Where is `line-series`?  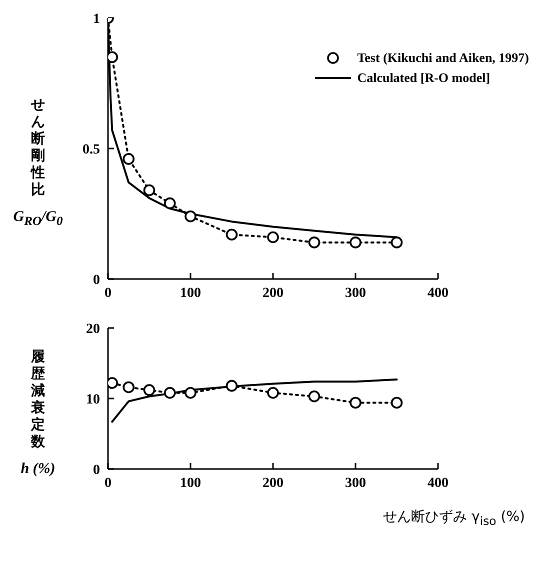
line-series is located at coordinates (254, 400).